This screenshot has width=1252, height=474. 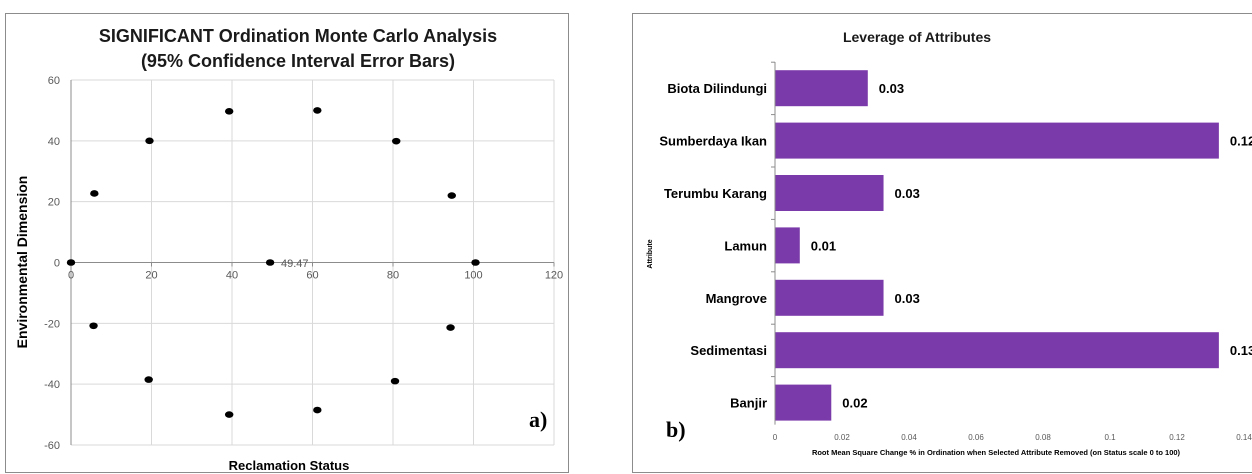 What do you see at coordinates (298, 61) in the screenshot?
I see `chart-title-line2: (95% Confidence Interval Error Bars)` at bounding box center [298, 61].